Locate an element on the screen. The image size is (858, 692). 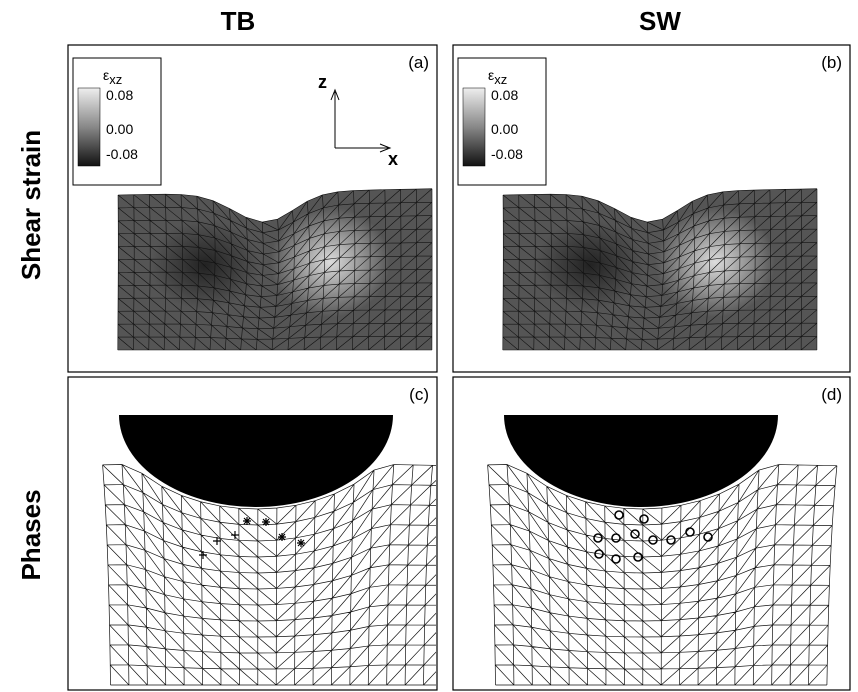
column-header: SW is located at coordinates (660, 21).